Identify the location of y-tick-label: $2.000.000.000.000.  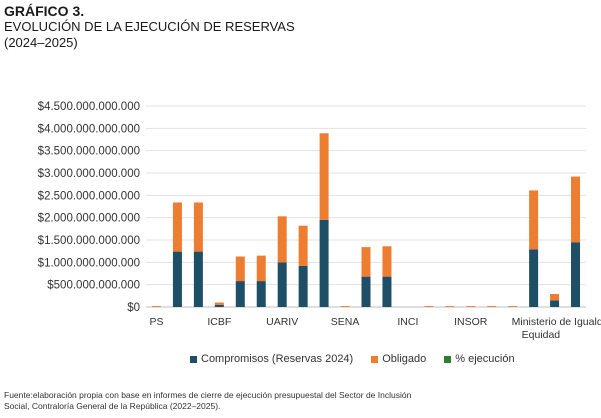
(89, 219).